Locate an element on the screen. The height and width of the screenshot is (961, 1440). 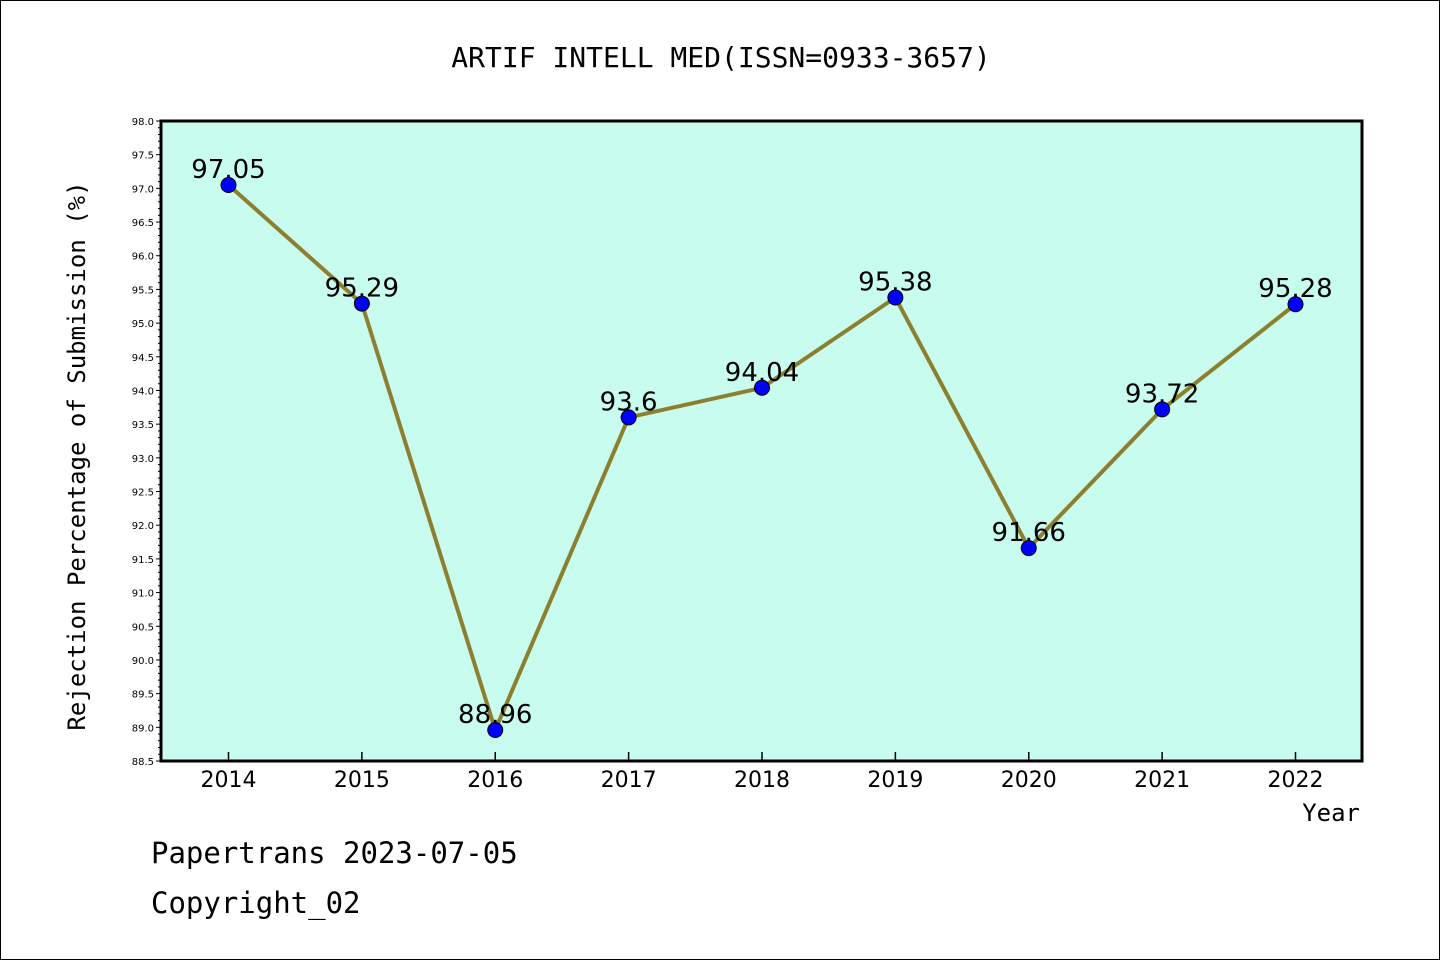
y-tick-label: 97.5 is located at coordinates (143, 156).